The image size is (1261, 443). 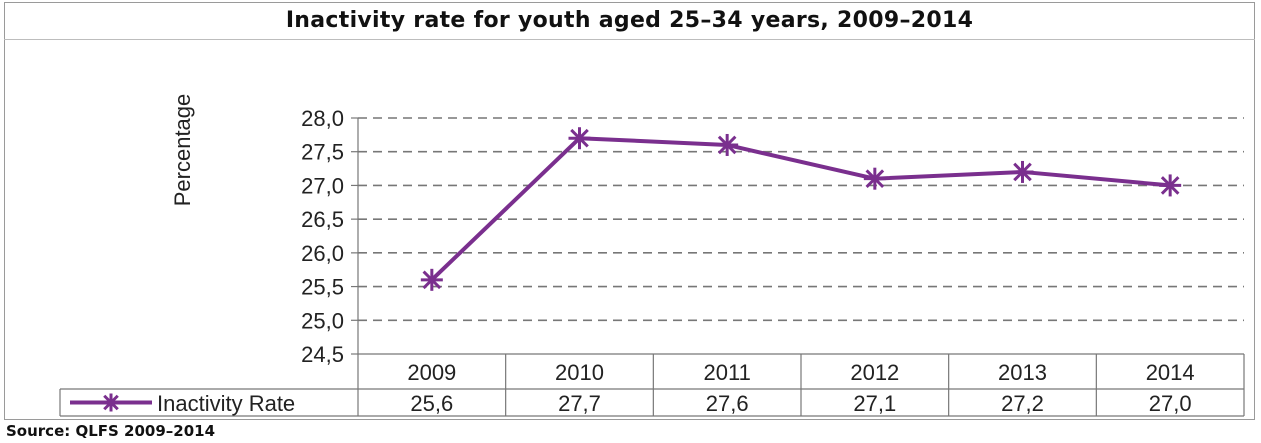 I want to click on y-tick-label: 25,0, so click(x=322, y=320).